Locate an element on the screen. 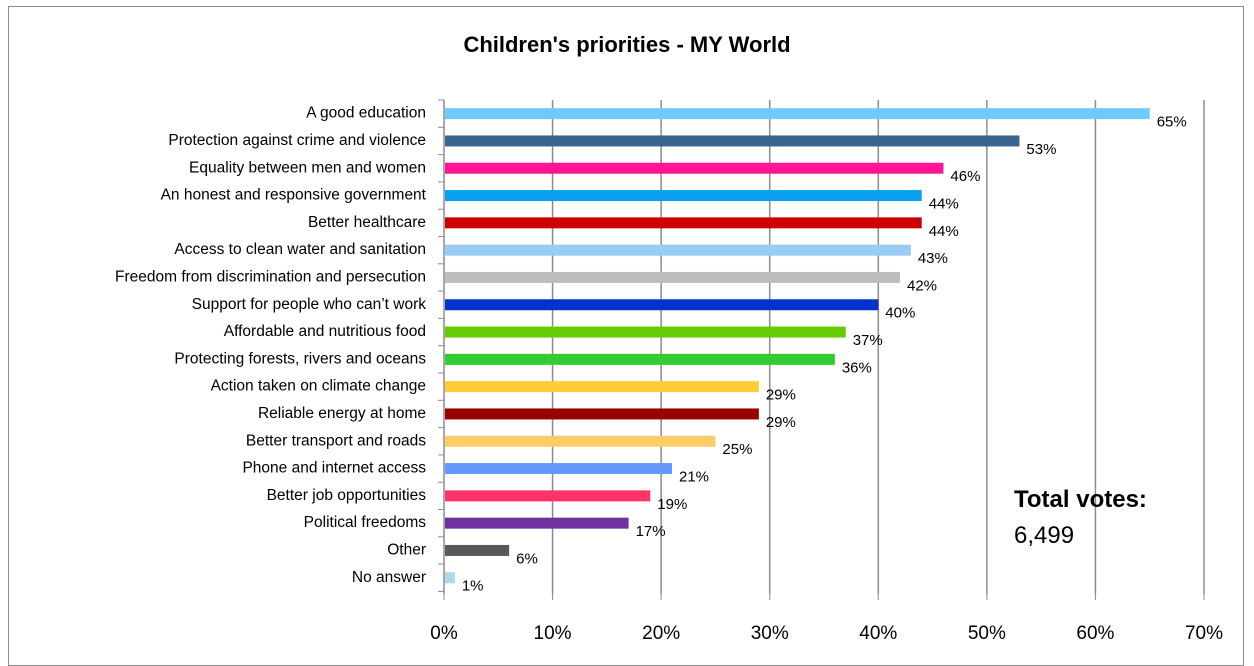 The width and height of the screenshot is (1254, 666). data-label: 43% is located at coordinates (933, 258).